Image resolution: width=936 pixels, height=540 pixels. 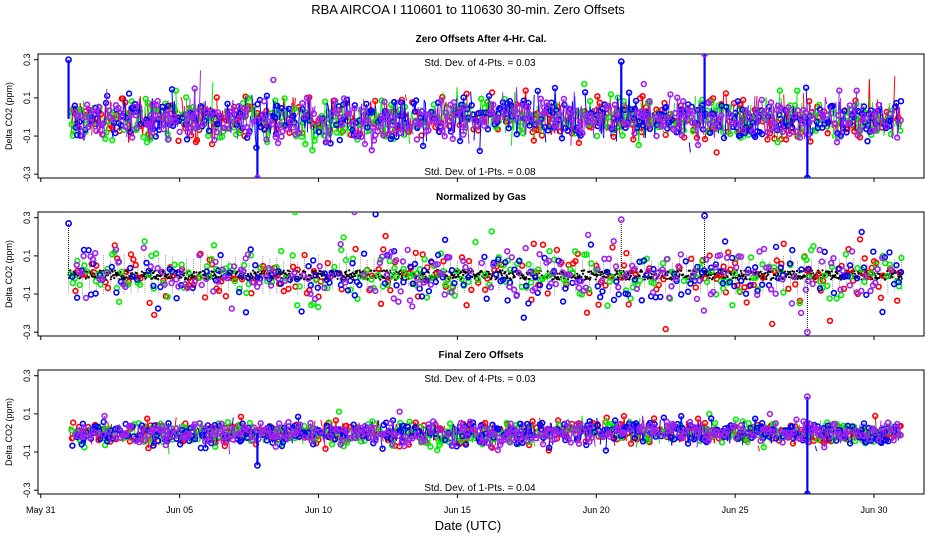 What do you see at coordinates (27, 217) in the screenshot?
I see `y-tick-label: 0.3` at bounding box center [27, 217].